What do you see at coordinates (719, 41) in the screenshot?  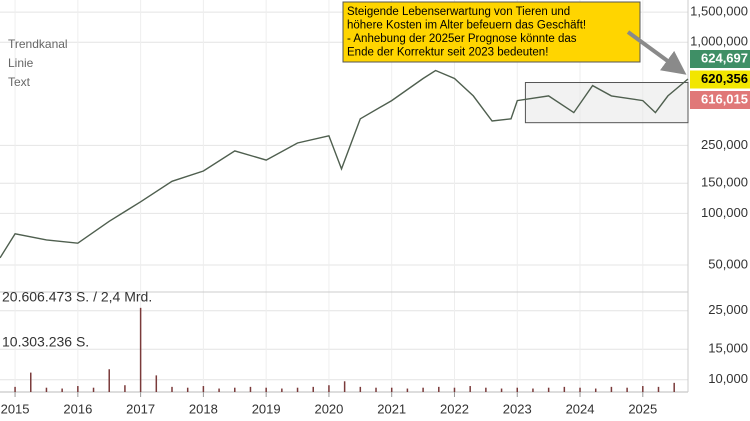 I see `y-tick-label: 1,000,000` at bounding box center [719, 41].